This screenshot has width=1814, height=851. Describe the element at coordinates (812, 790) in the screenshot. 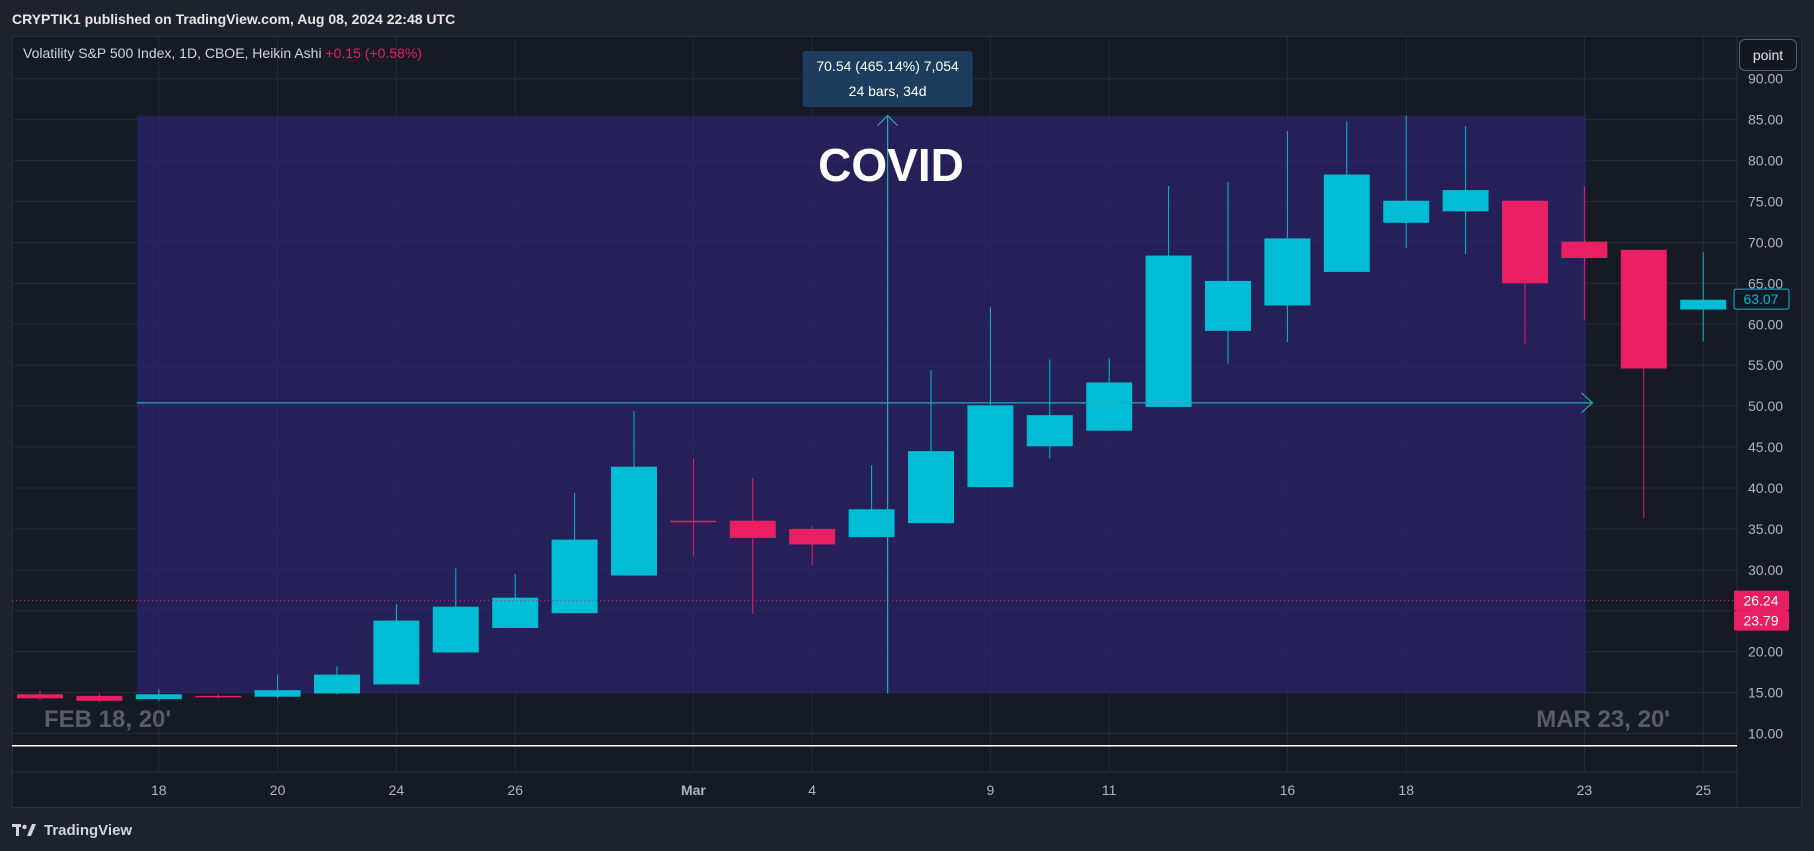

I see `x-tick-label: 4` at that location.